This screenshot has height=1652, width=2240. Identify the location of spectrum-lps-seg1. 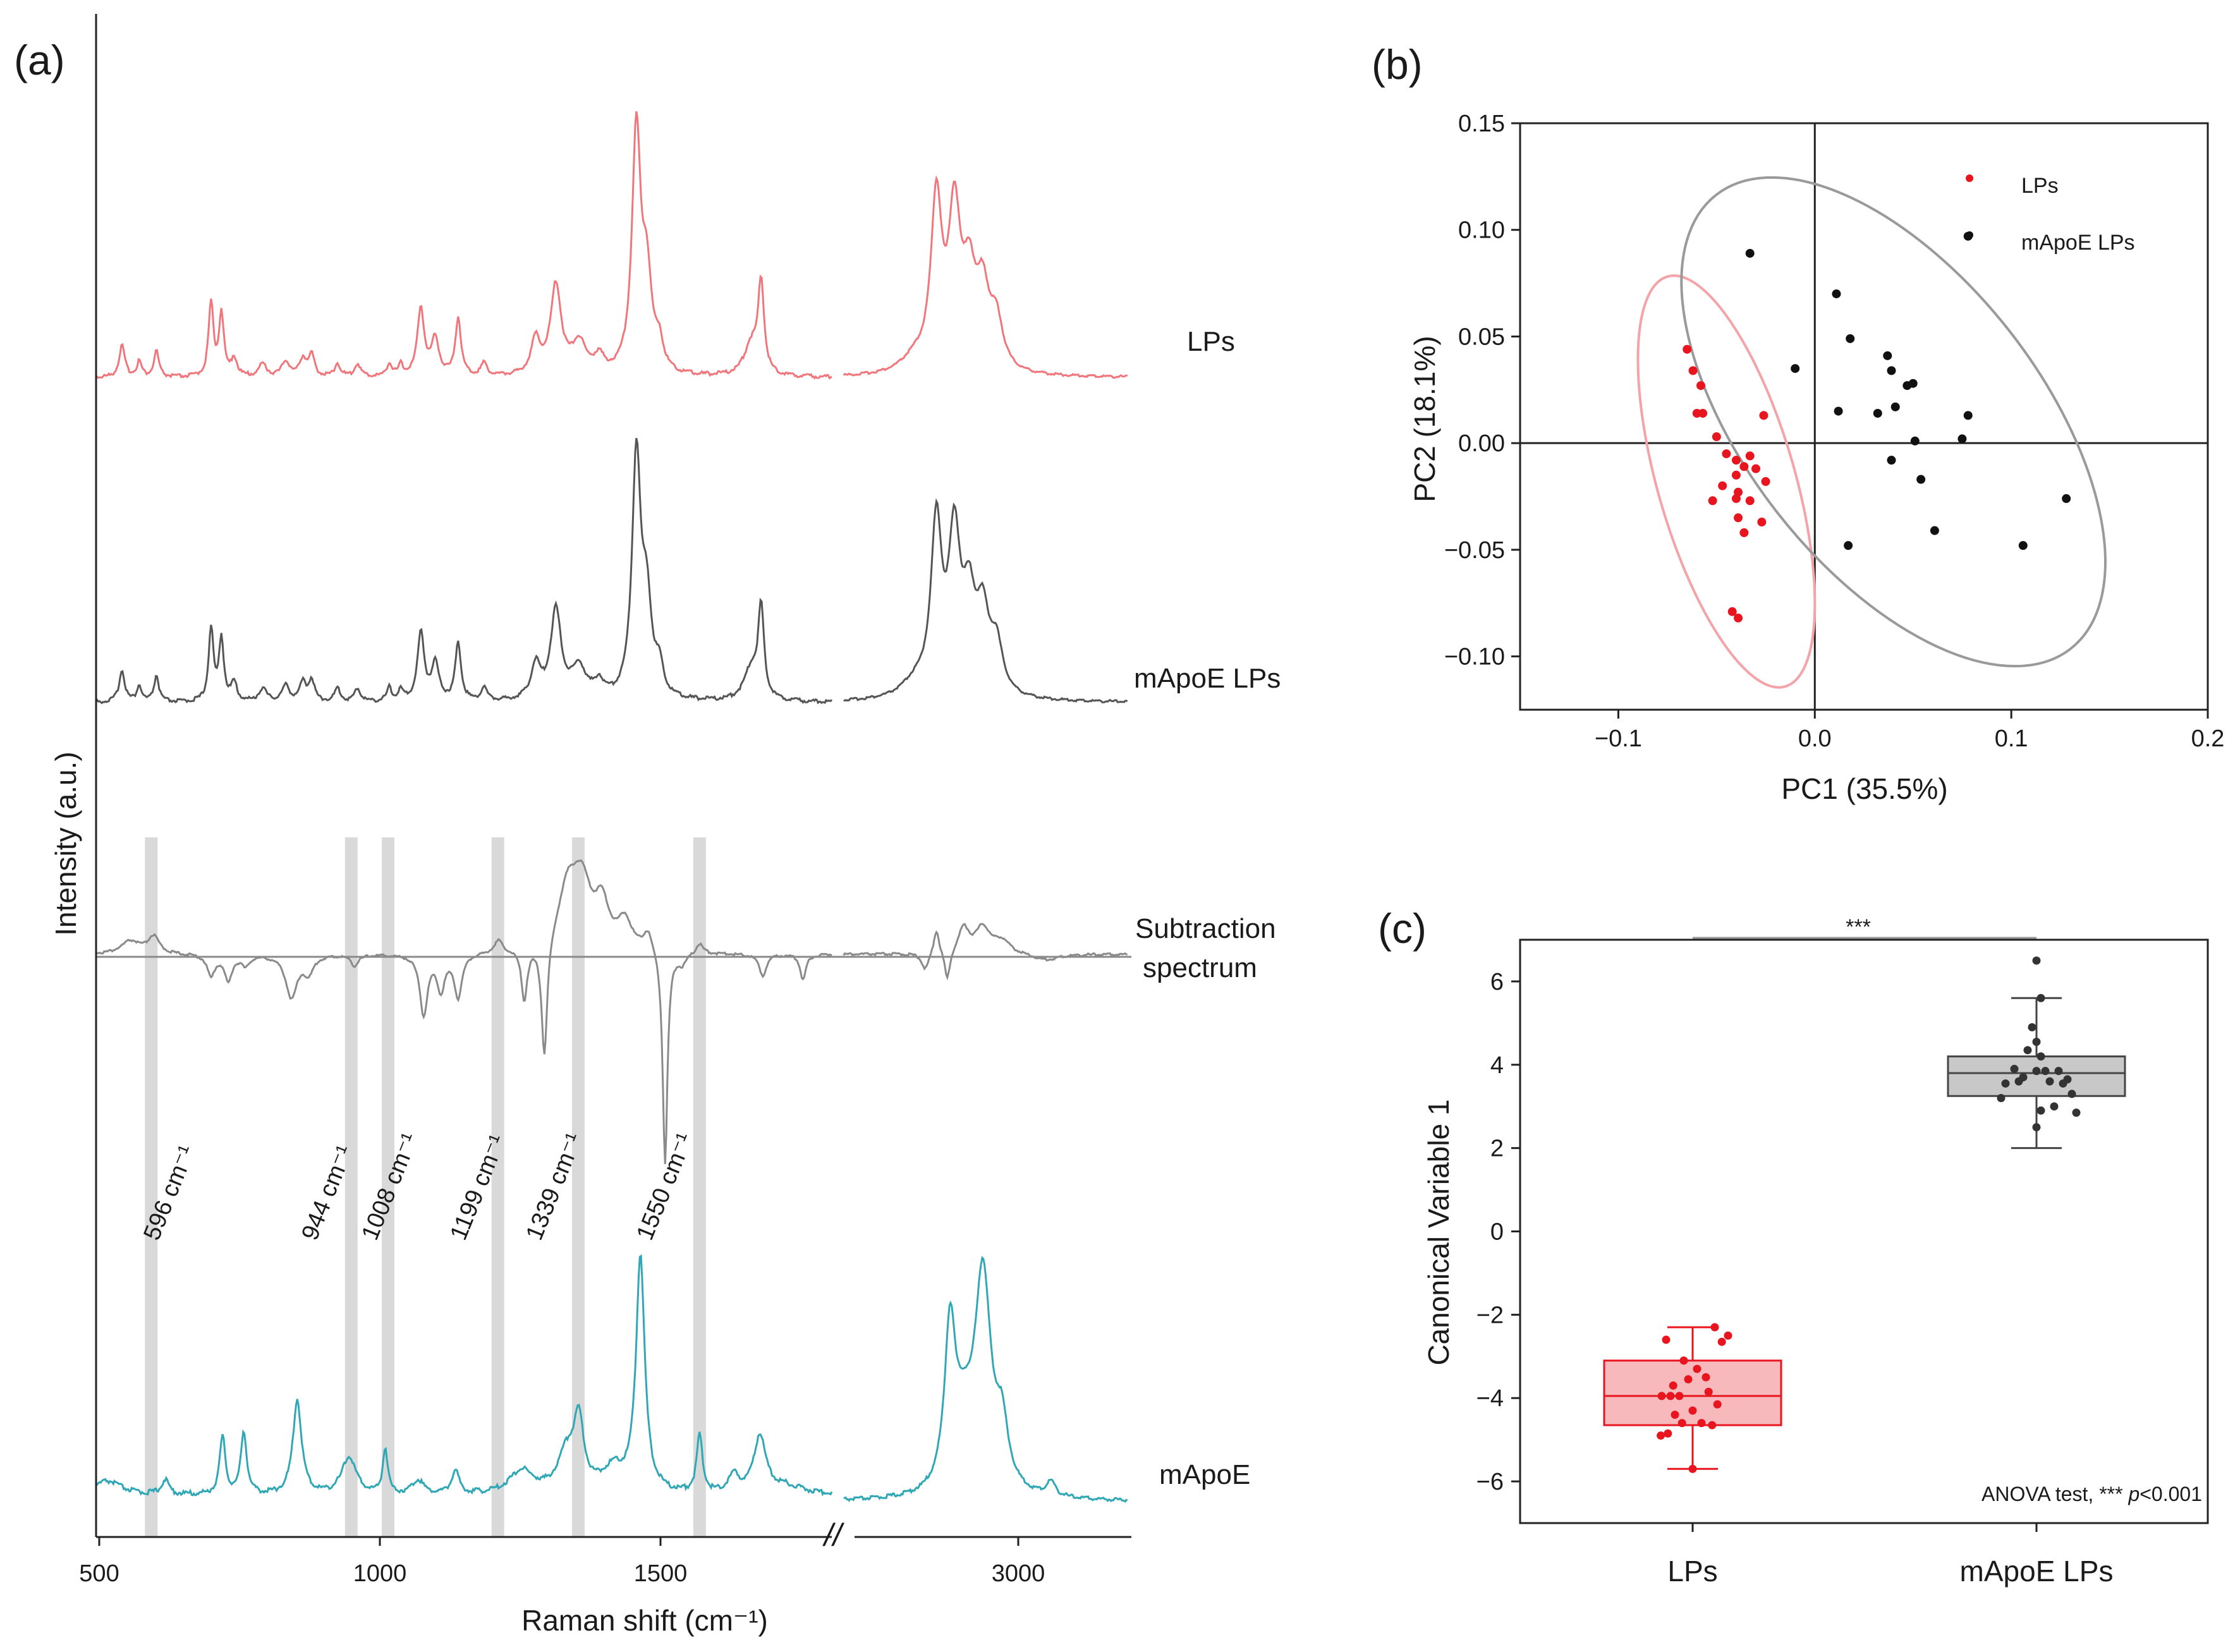
(463, 246).